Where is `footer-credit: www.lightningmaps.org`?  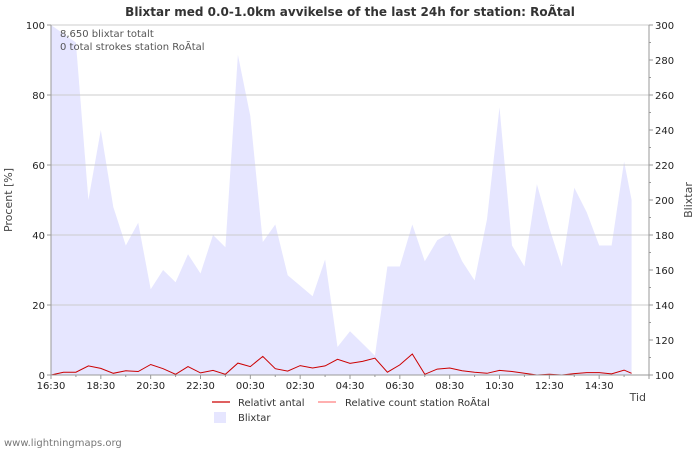 footer-credit: www.lightningmaps.org is located at coordinates (63, 443).